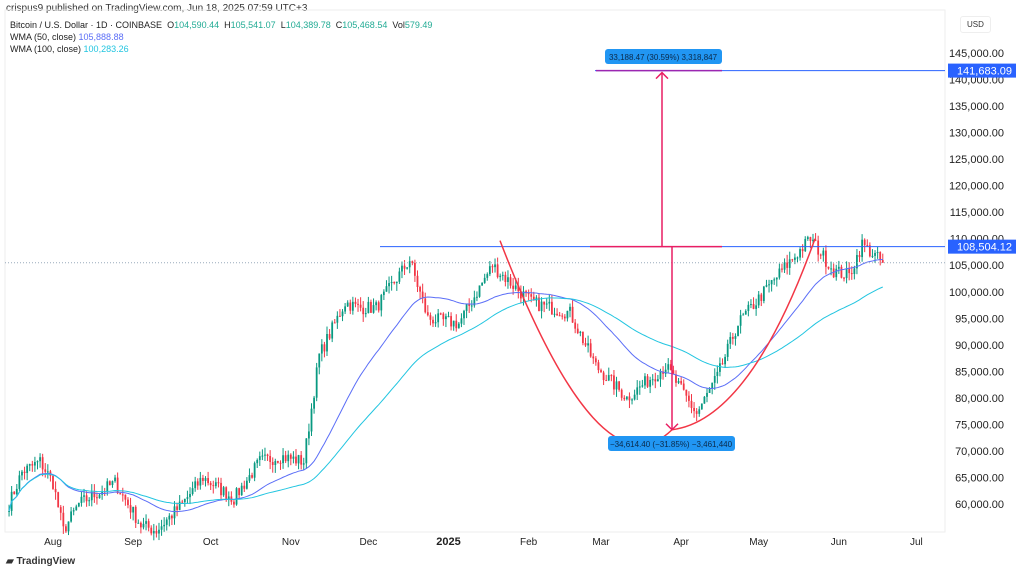 The image size is (1024, 570). I want to click on high: 105,541.07, so click(253, 25).